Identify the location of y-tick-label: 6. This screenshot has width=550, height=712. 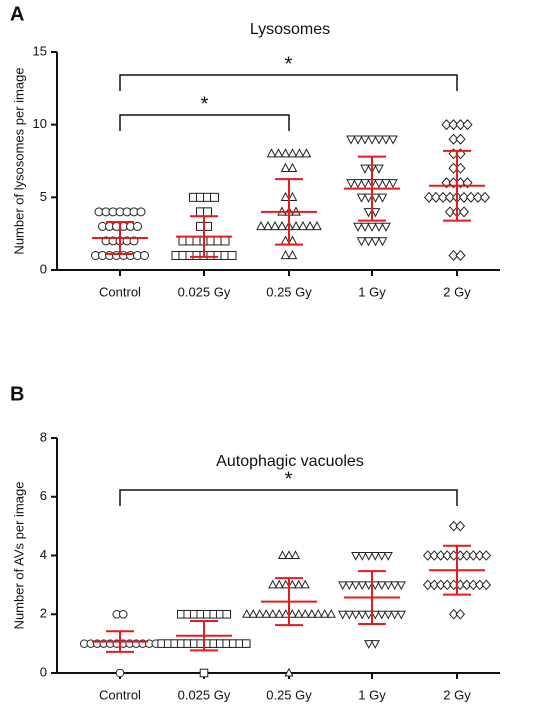
(43, 495).